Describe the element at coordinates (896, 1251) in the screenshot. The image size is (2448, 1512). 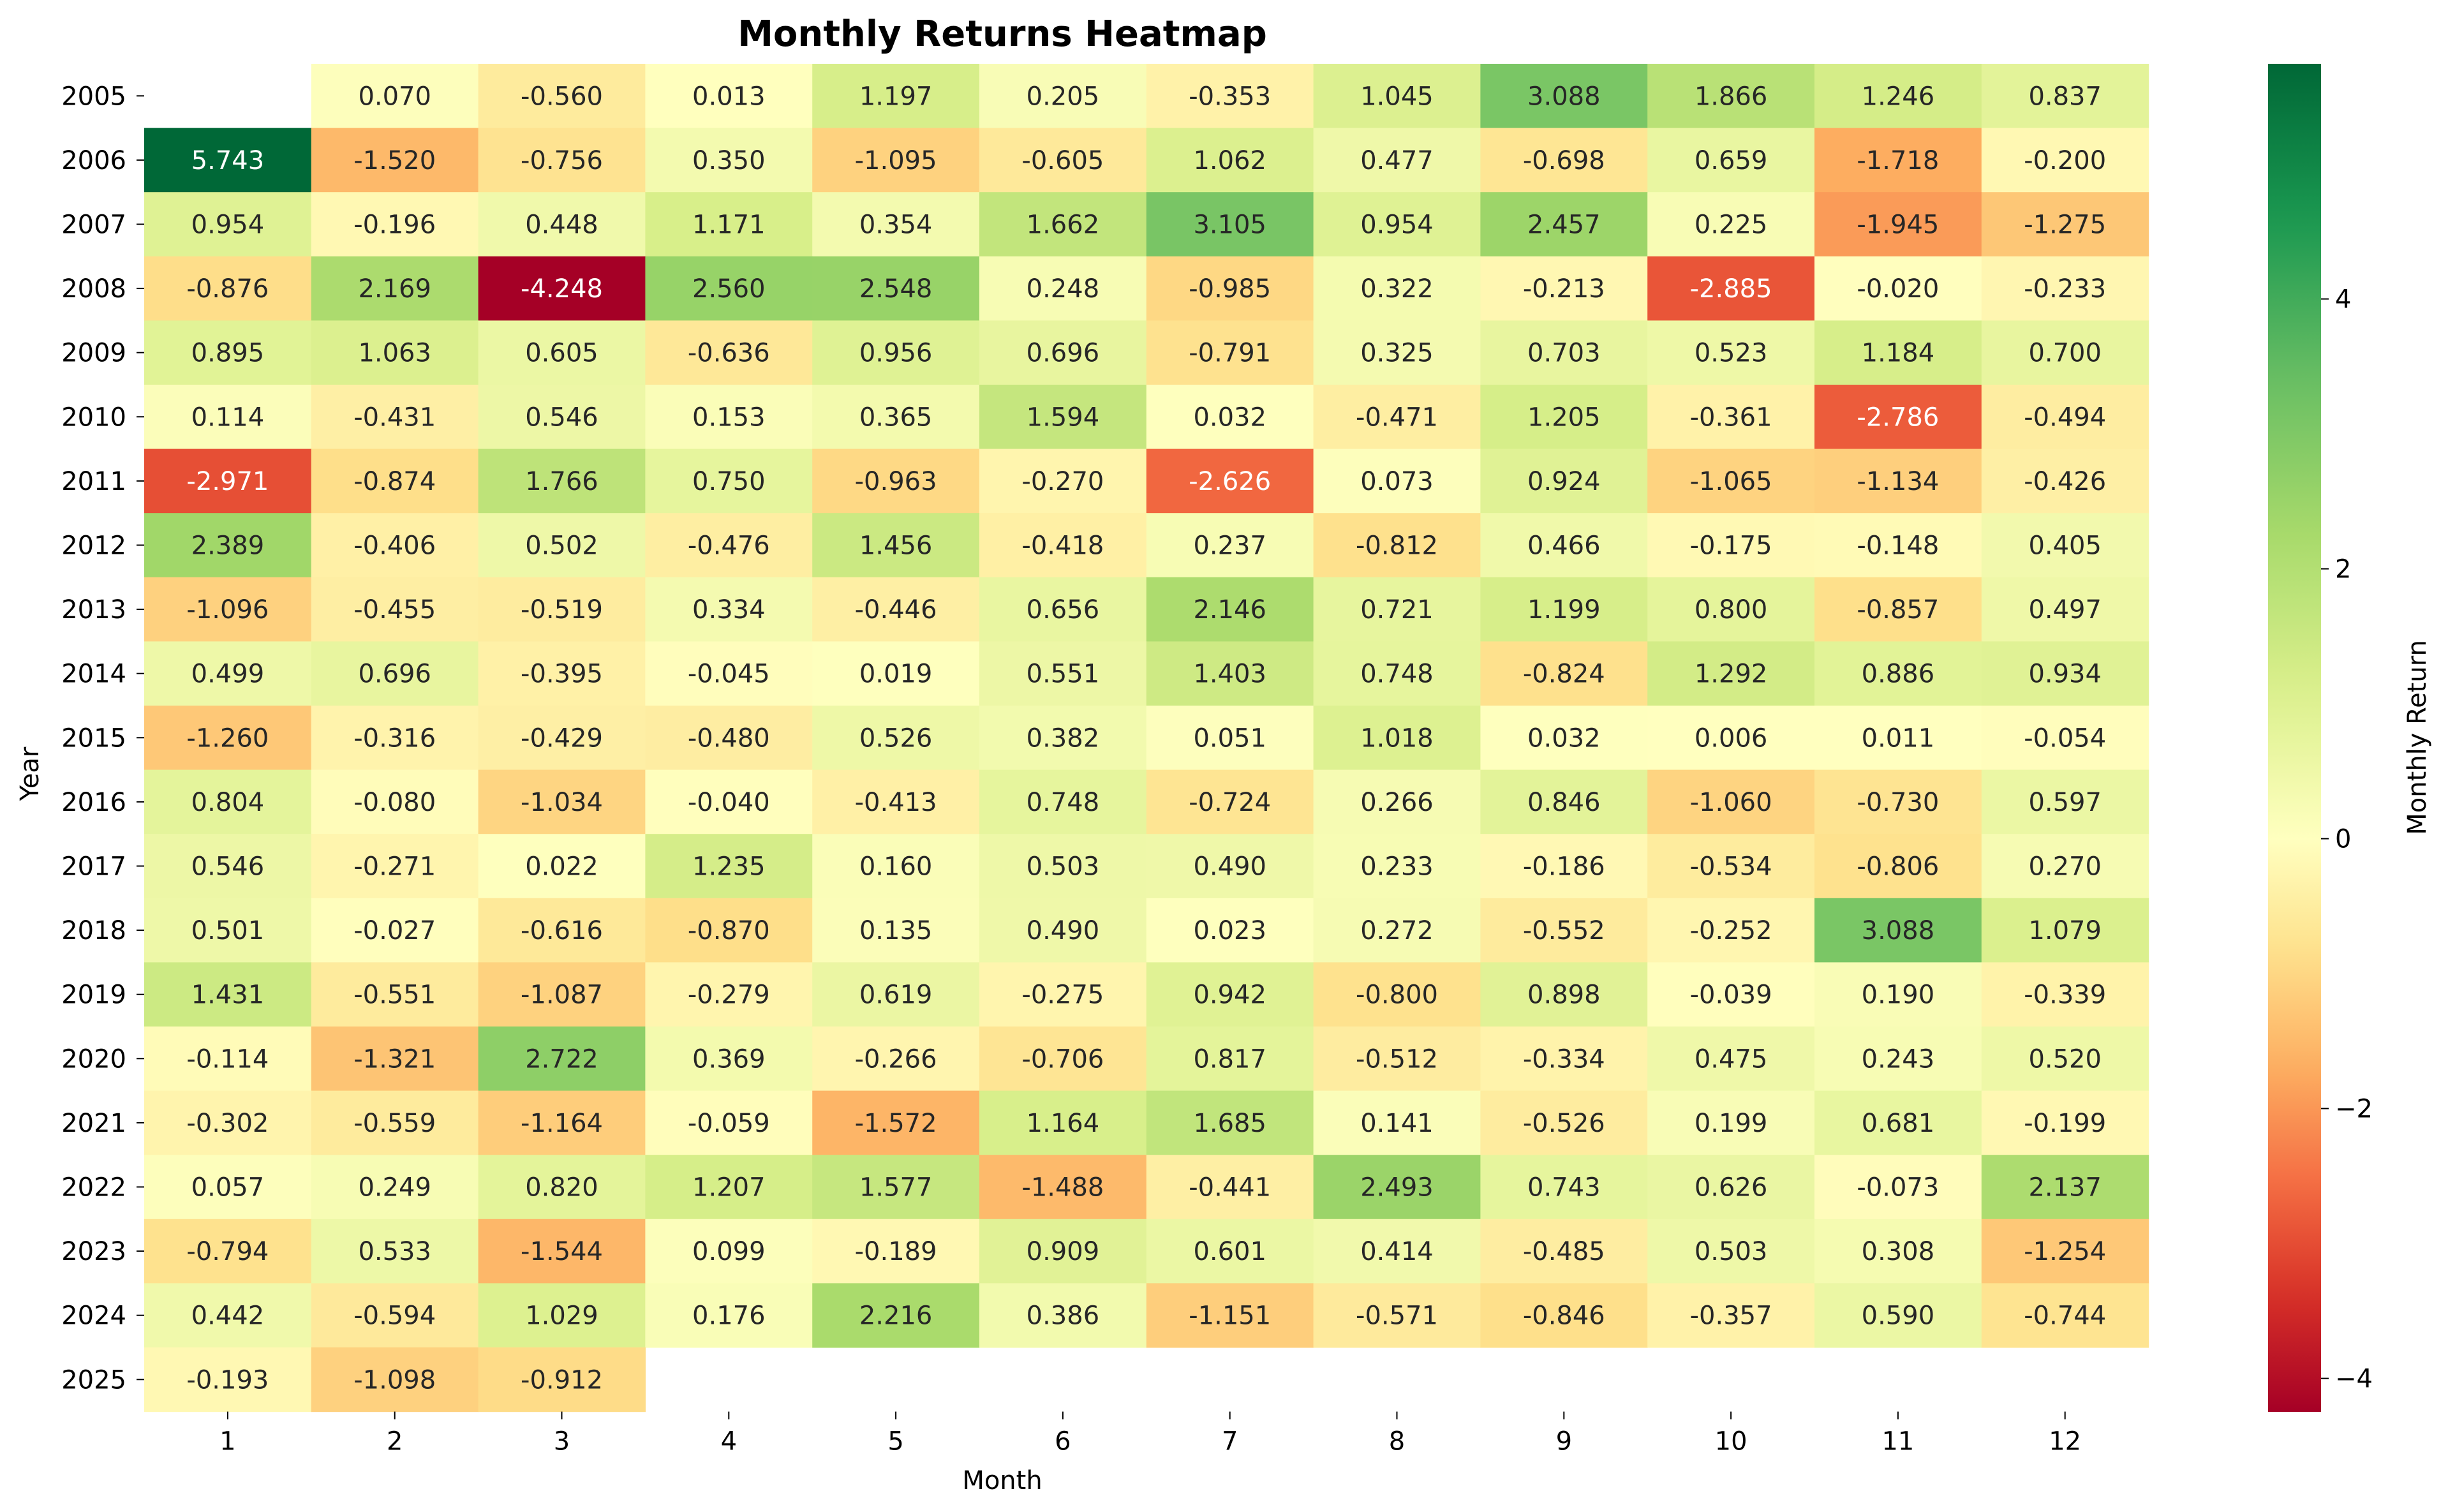
I see `cell-value-label: -0.189` at that location.